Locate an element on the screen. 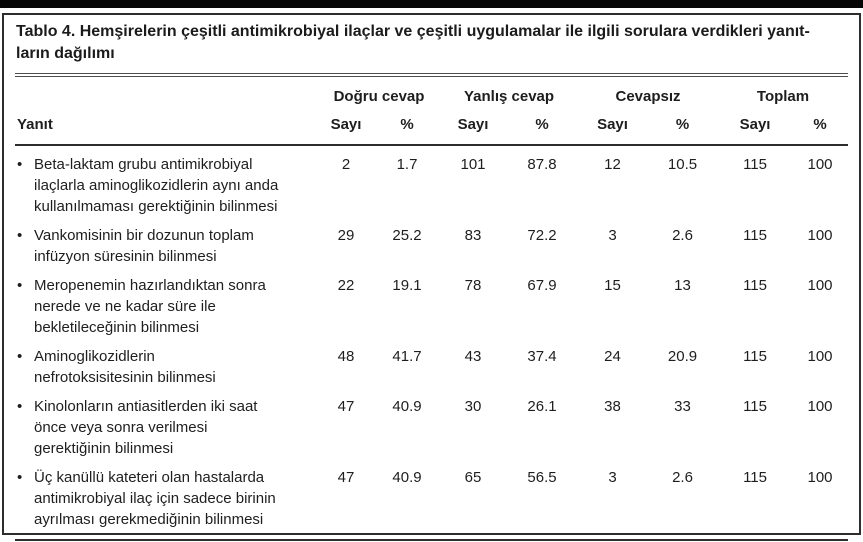 The image size is (863, 542). subheader-dogru-pct: % is located at coordinates (407, 126).